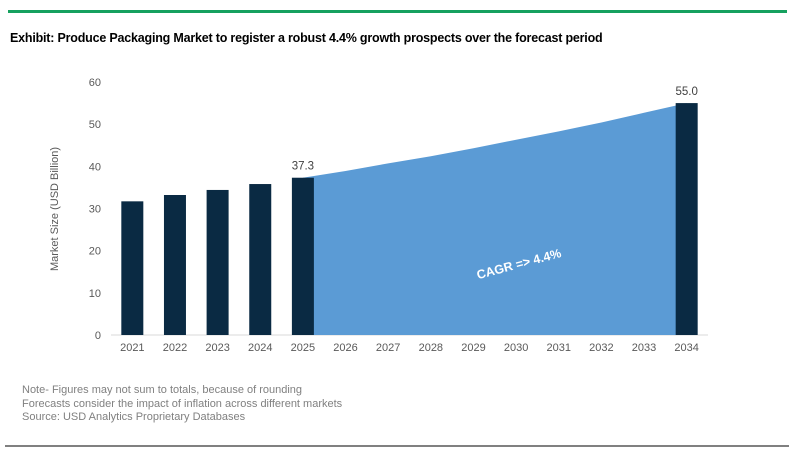 This screenshot has height=470, width=795. I want to click on x-tick-2034: 2034, so click(686, 348).